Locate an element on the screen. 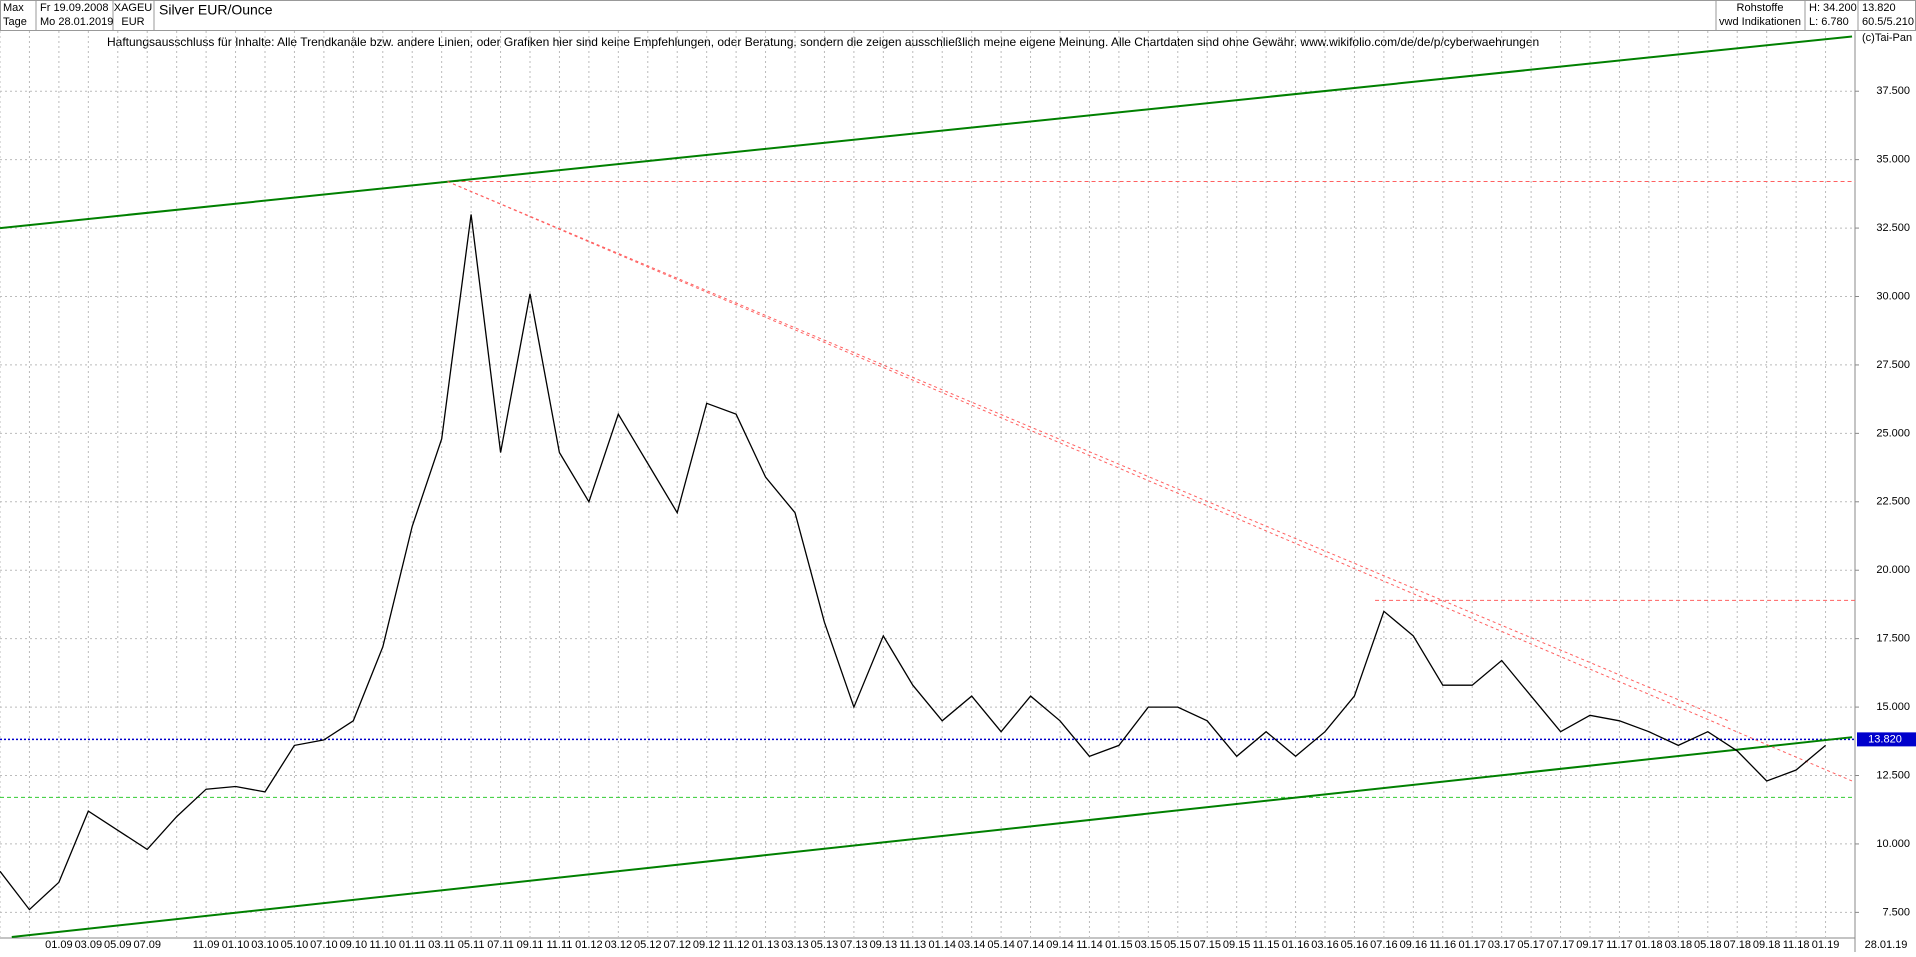  x-tick-label: 07.18 is located at coordinates (1737, 945).